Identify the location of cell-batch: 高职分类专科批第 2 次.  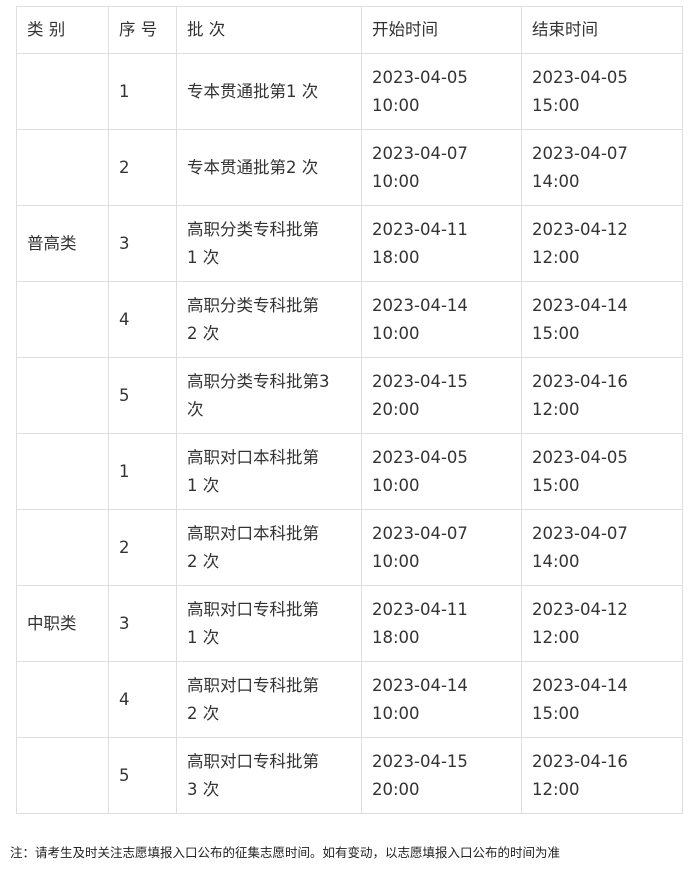
(269, 319).